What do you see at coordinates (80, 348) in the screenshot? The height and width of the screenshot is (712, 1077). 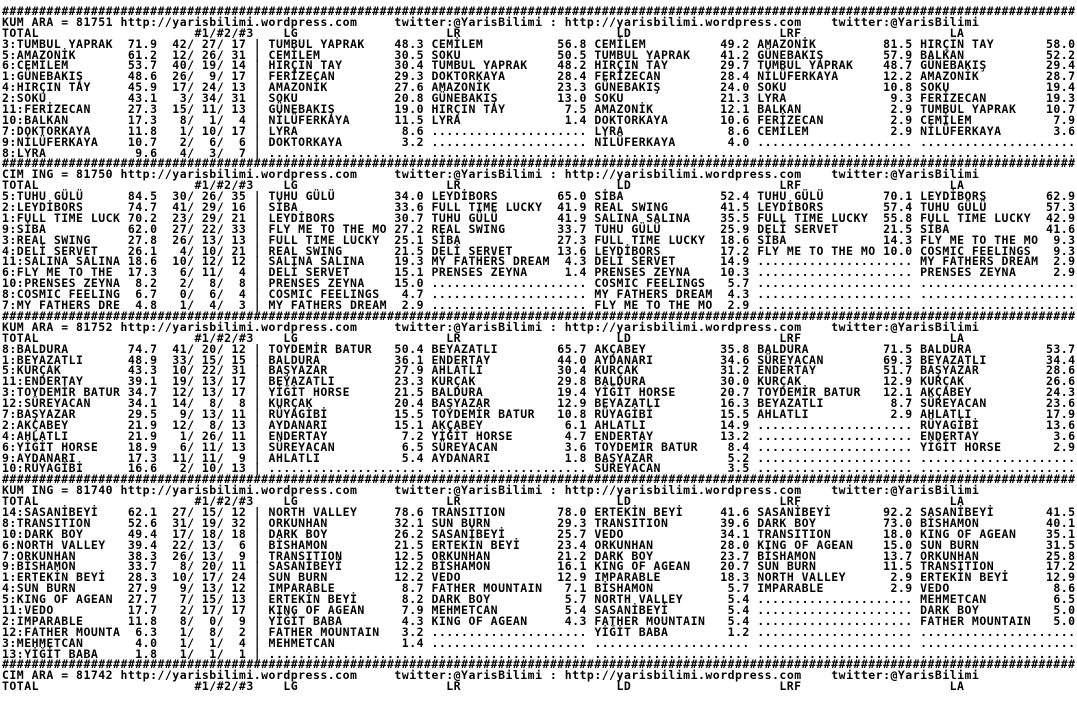 I see `total-cell: 8:BALDURA 74.7` at bounding box center [80, 348].